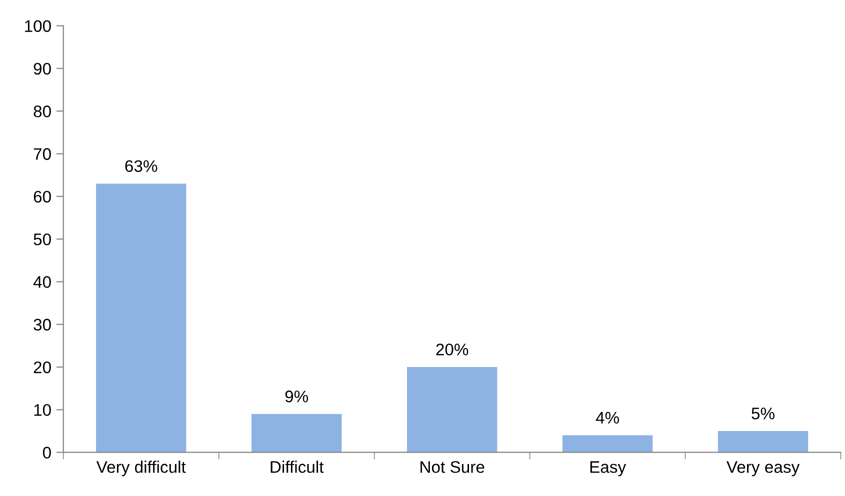 The image size is (845, 496). What do you see at coordinates (763, 414) in the screenshot?
I see `data-label: 5%` at bounding box center [763, 414].